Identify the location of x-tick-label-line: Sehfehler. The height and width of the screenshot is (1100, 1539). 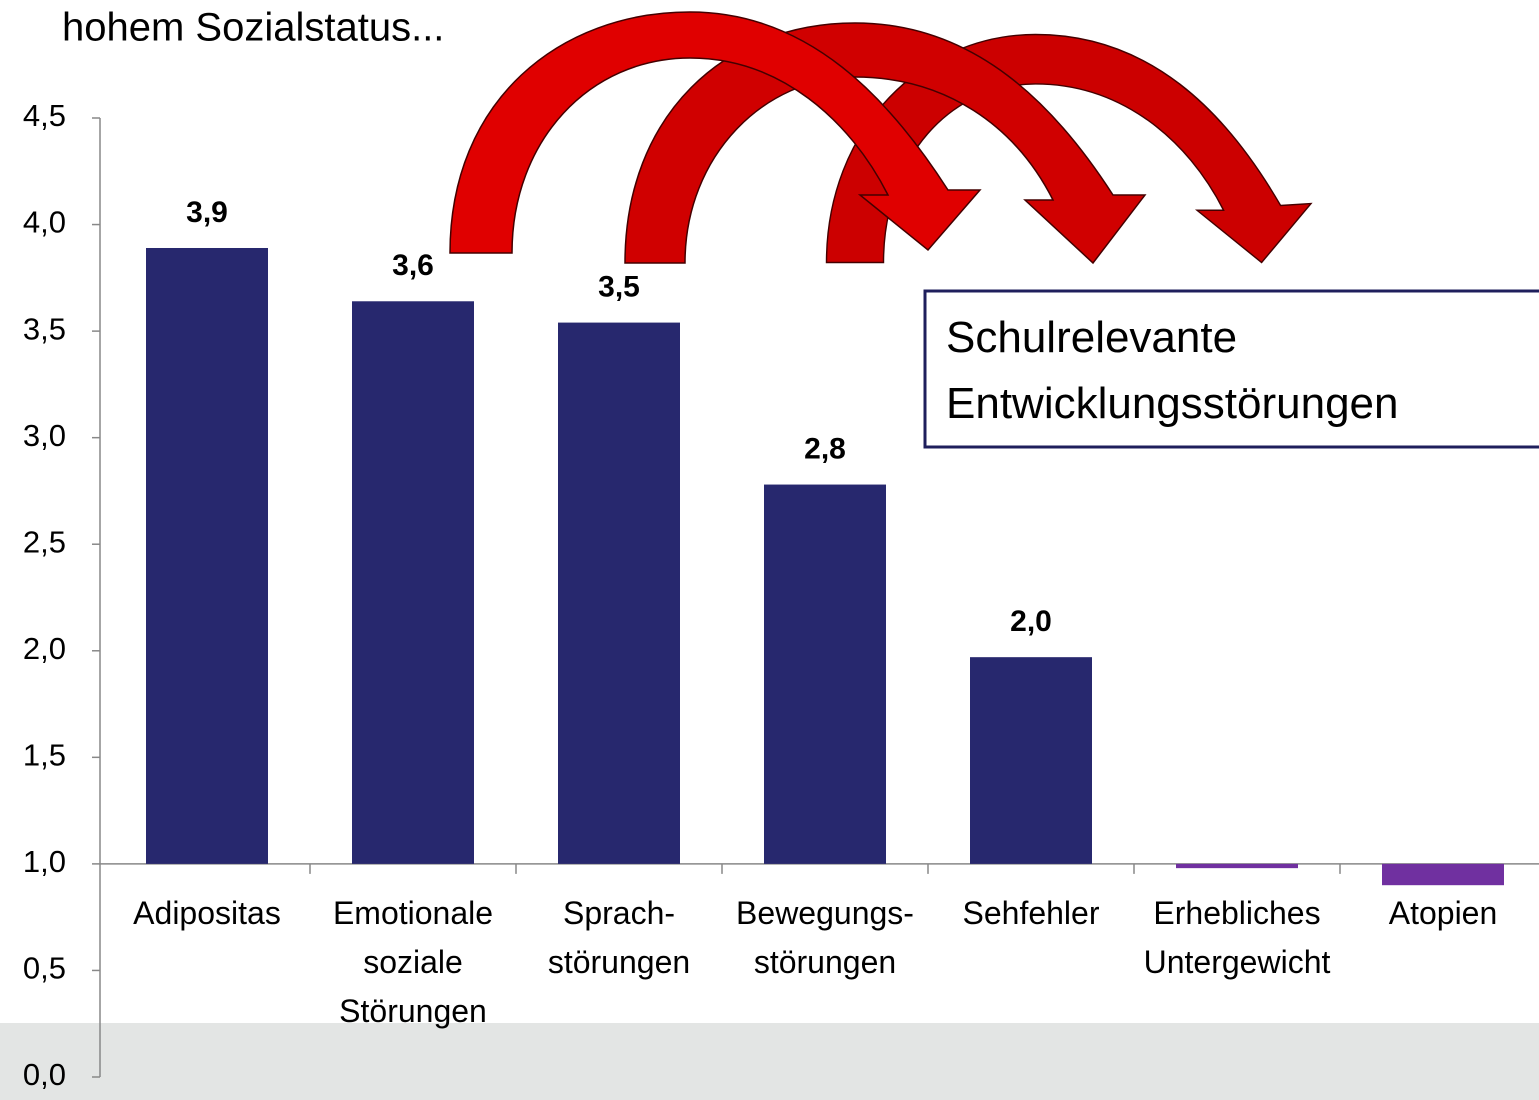
(1031, 913).